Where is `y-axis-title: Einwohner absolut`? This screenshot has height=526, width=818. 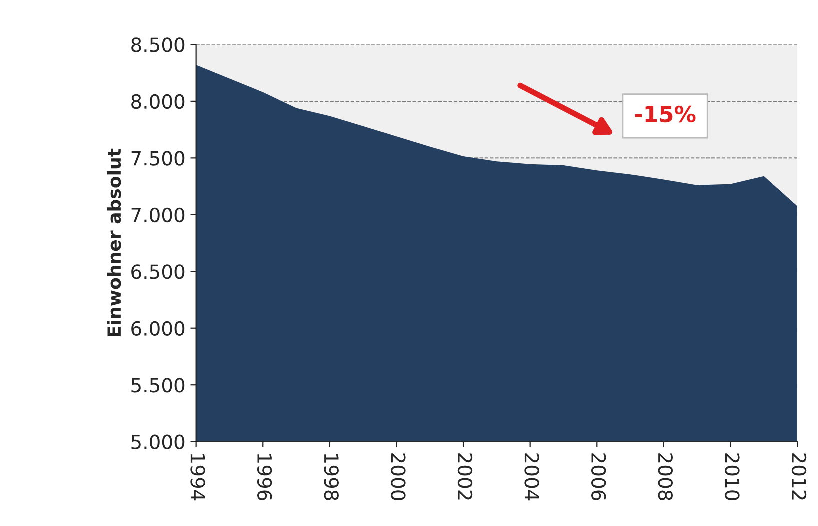 y-axis-title: Einwohner absolut is located at coordinates (114, 242).